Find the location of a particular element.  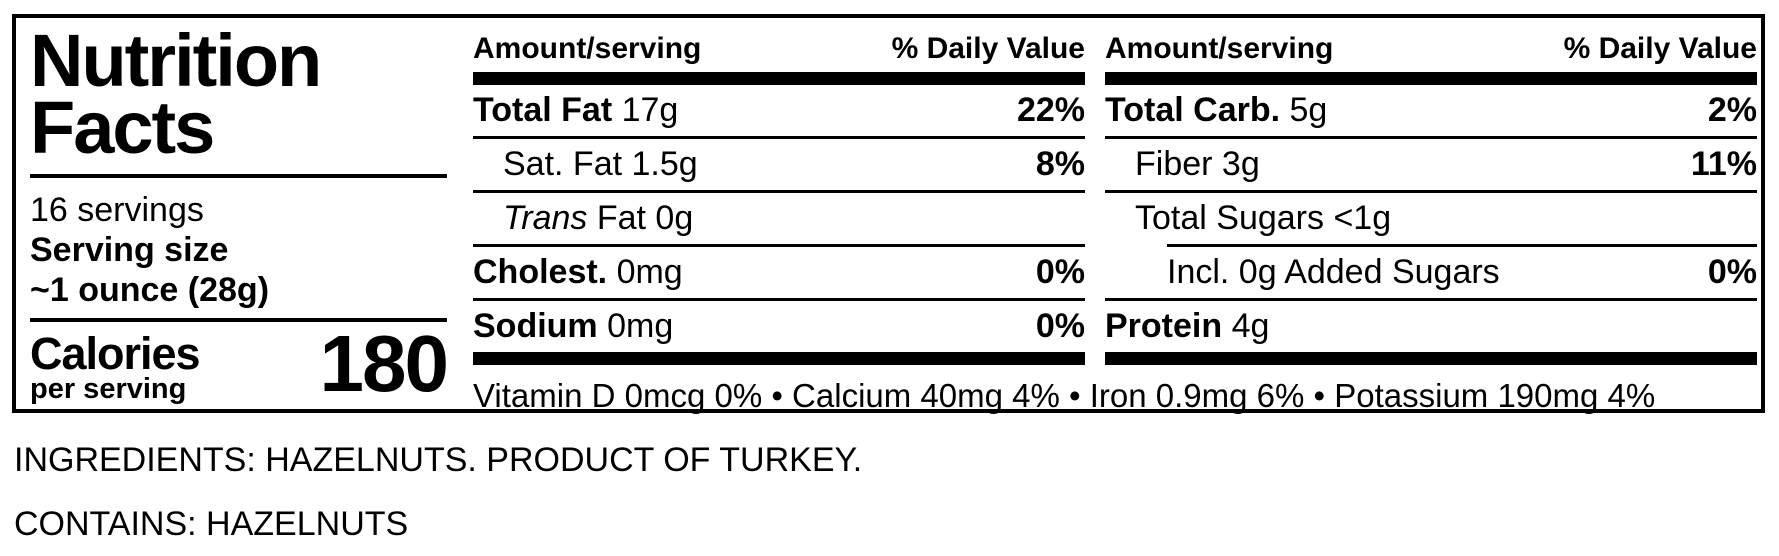

nutrient-row-fiber: Fiber 3g 11% is located at coordinates (1431, 164).